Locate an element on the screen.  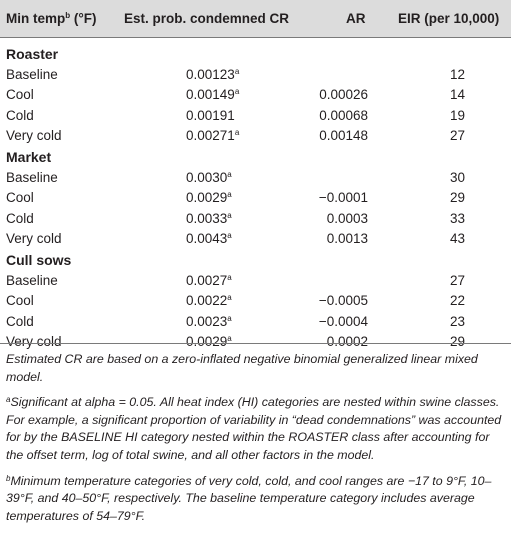
cell-ar: 0.0013 is located at coordinates (347, 238).